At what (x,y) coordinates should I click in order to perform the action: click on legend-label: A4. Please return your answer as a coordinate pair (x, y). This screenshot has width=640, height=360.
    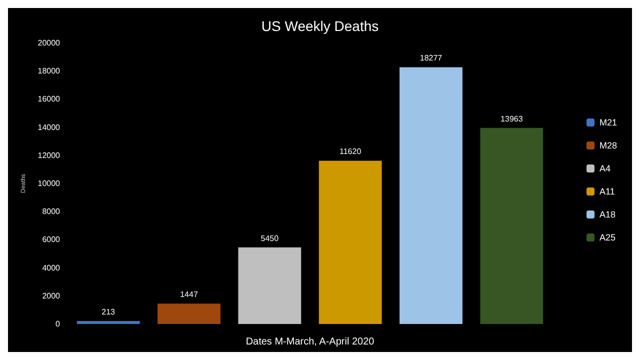
    Looking at the image, I should click on (605, 169).